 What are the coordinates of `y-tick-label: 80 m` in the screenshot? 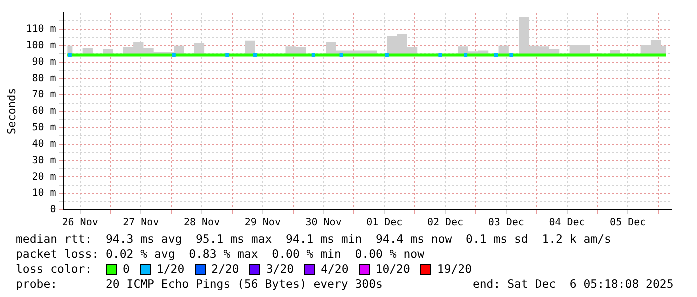 It's located at (44, 78).